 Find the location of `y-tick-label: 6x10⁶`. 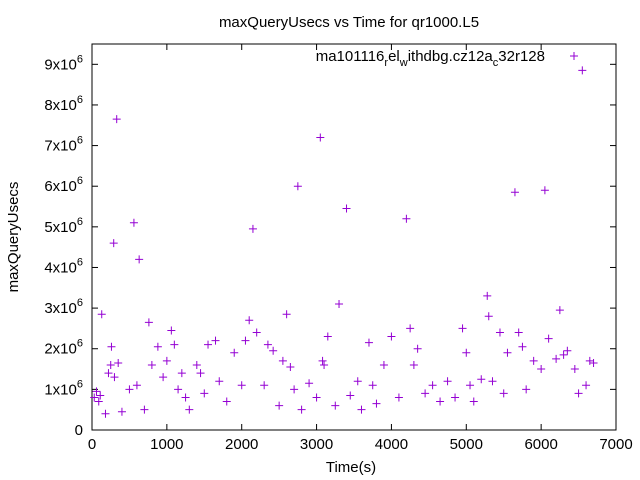

y-tick-label: 6x10⁶ is located at coordinates (63, 185).